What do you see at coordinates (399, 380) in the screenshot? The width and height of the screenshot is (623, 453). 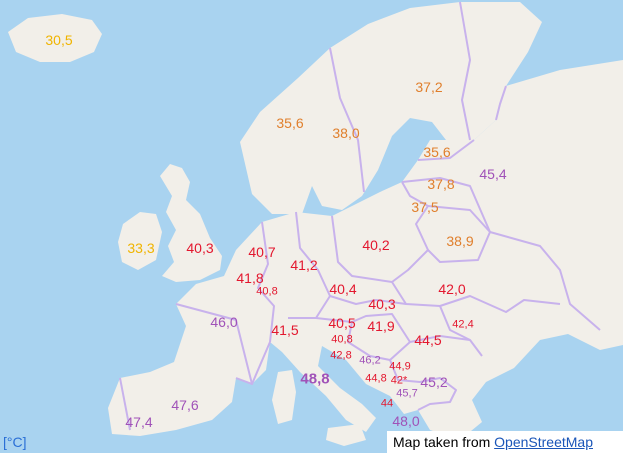 I see `temperature-label-kosovo: 42*` at bounding box center [399, 380].